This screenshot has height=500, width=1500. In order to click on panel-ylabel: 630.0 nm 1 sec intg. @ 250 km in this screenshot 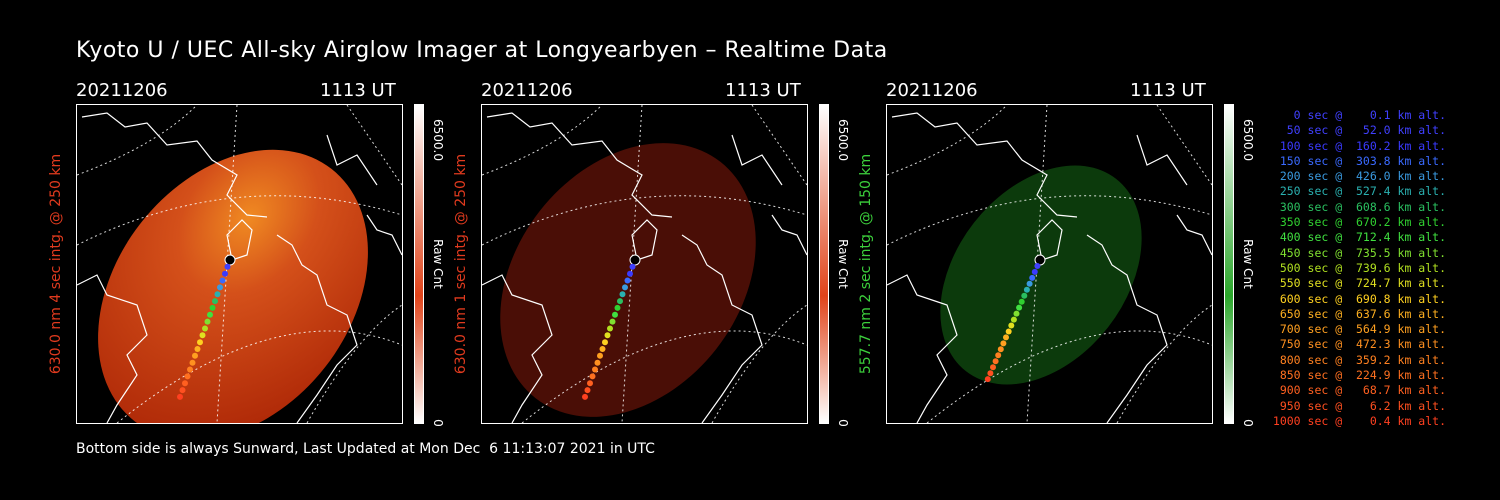, I will do `click(461, 264)`.